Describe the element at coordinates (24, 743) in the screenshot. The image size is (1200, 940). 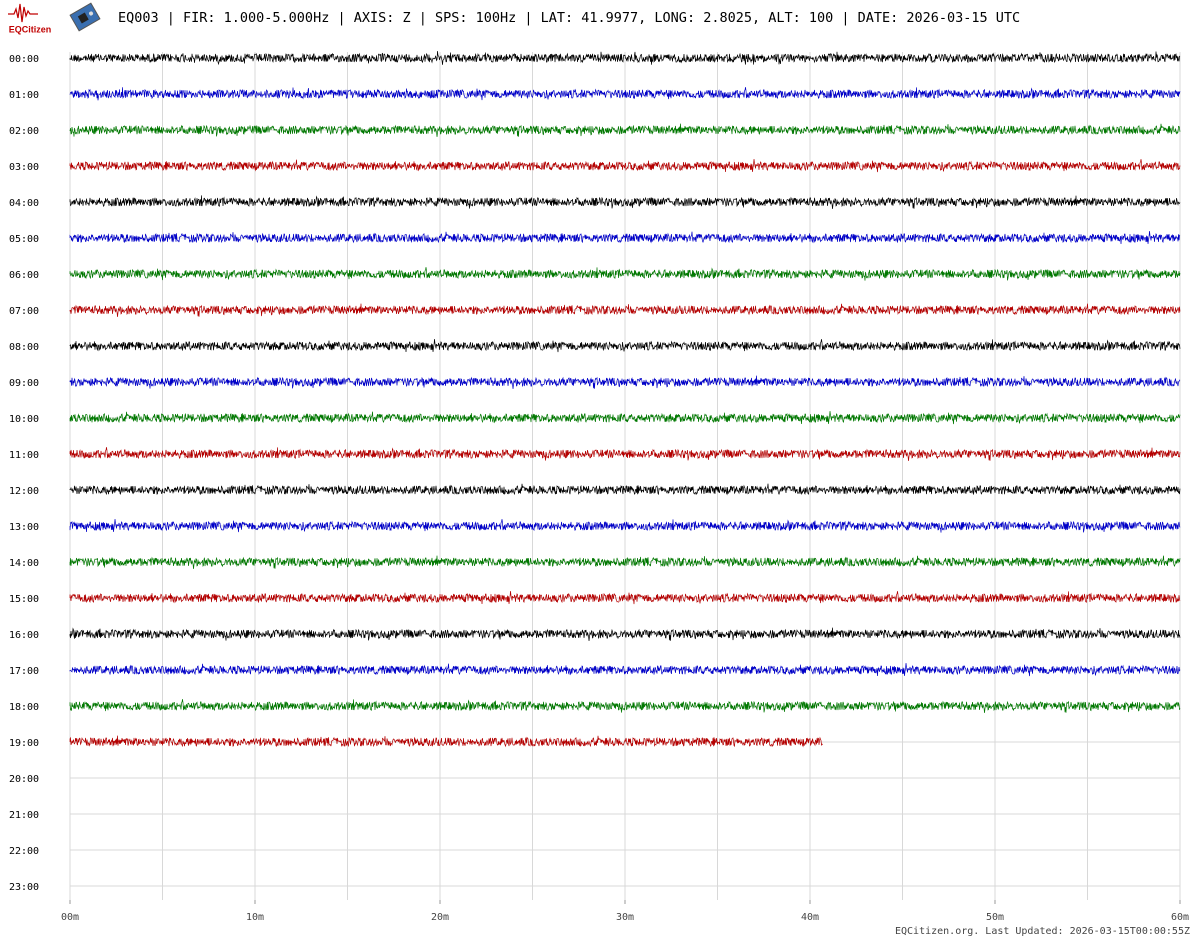
I see `y-tick-label: 19:00` at that location.